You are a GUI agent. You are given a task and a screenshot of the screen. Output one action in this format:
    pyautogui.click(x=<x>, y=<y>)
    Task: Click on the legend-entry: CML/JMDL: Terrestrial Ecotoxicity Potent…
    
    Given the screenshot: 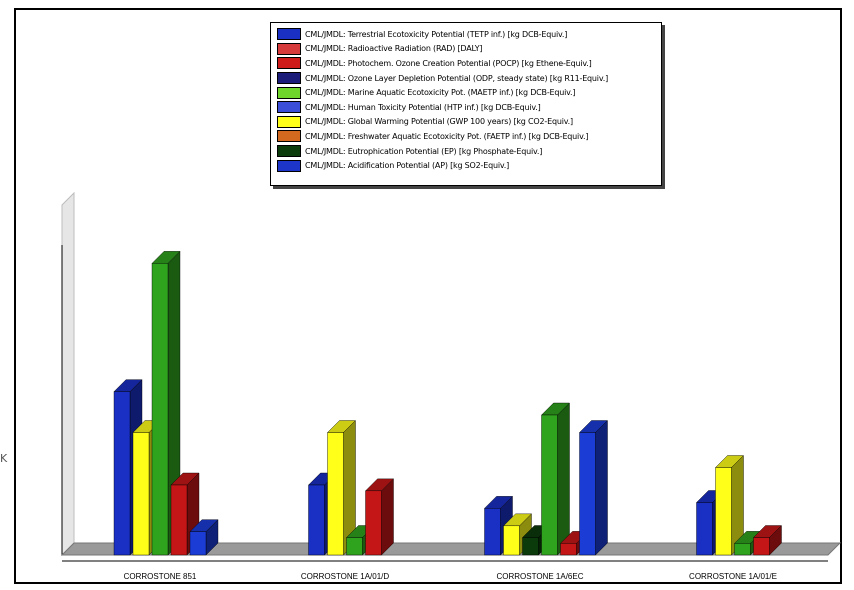 What is the action you would take?
    pyautogui.click(x=466, y=34)
    